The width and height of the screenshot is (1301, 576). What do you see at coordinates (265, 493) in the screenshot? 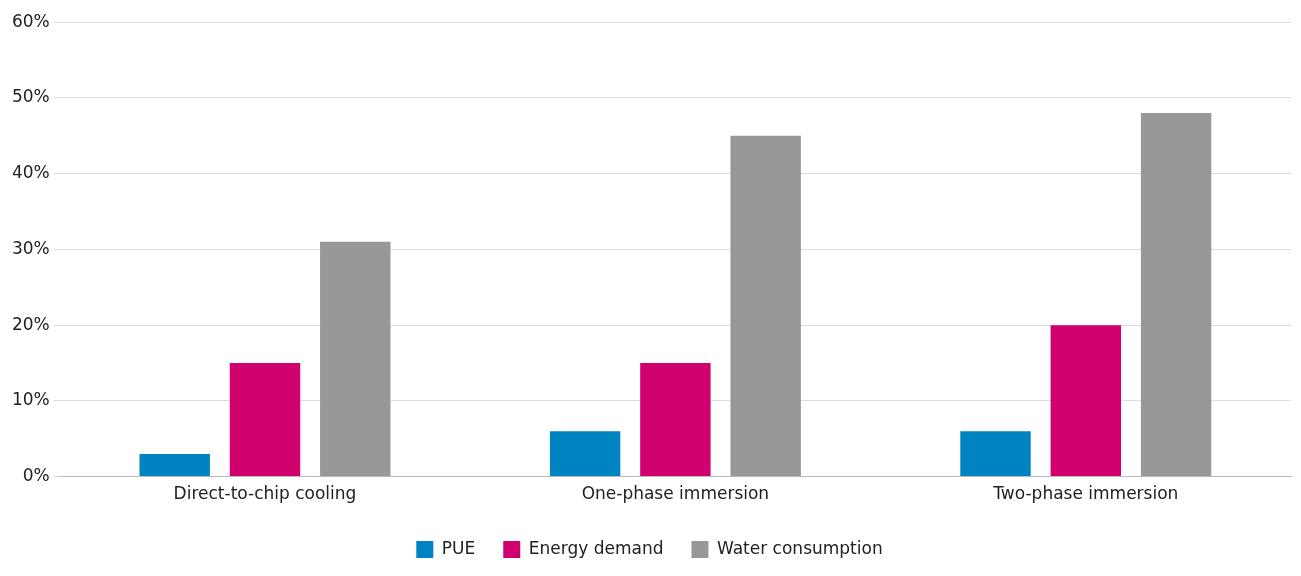
I see `x-tick-label: Direct-to-chip cooling` at bounding box center [265, 493].